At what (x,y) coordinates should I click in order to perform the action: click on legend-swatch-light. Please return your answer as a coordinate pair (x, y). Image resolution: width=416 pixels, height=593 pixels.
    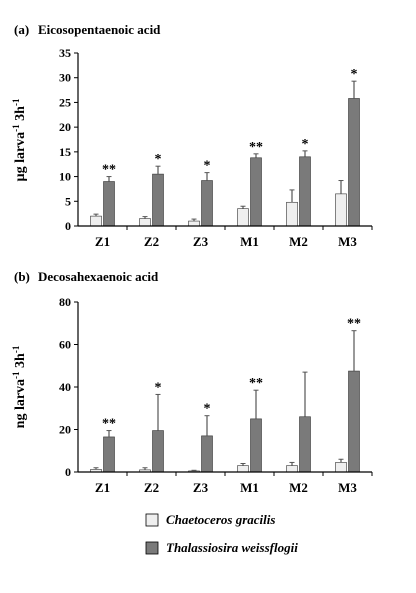
    Looking at the image, I should click on (152, 520).